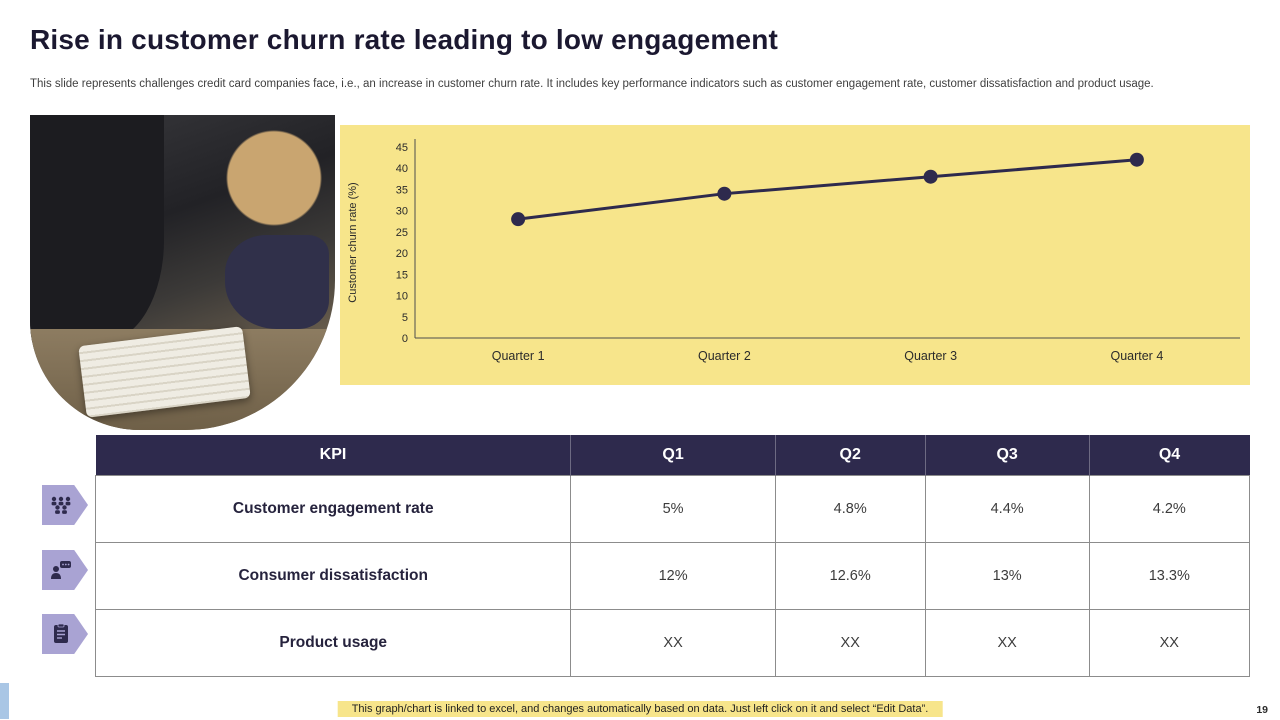  Describe the element at coordinates (402, 233) in the screenshot. I see `svg-text: 25` at that location.